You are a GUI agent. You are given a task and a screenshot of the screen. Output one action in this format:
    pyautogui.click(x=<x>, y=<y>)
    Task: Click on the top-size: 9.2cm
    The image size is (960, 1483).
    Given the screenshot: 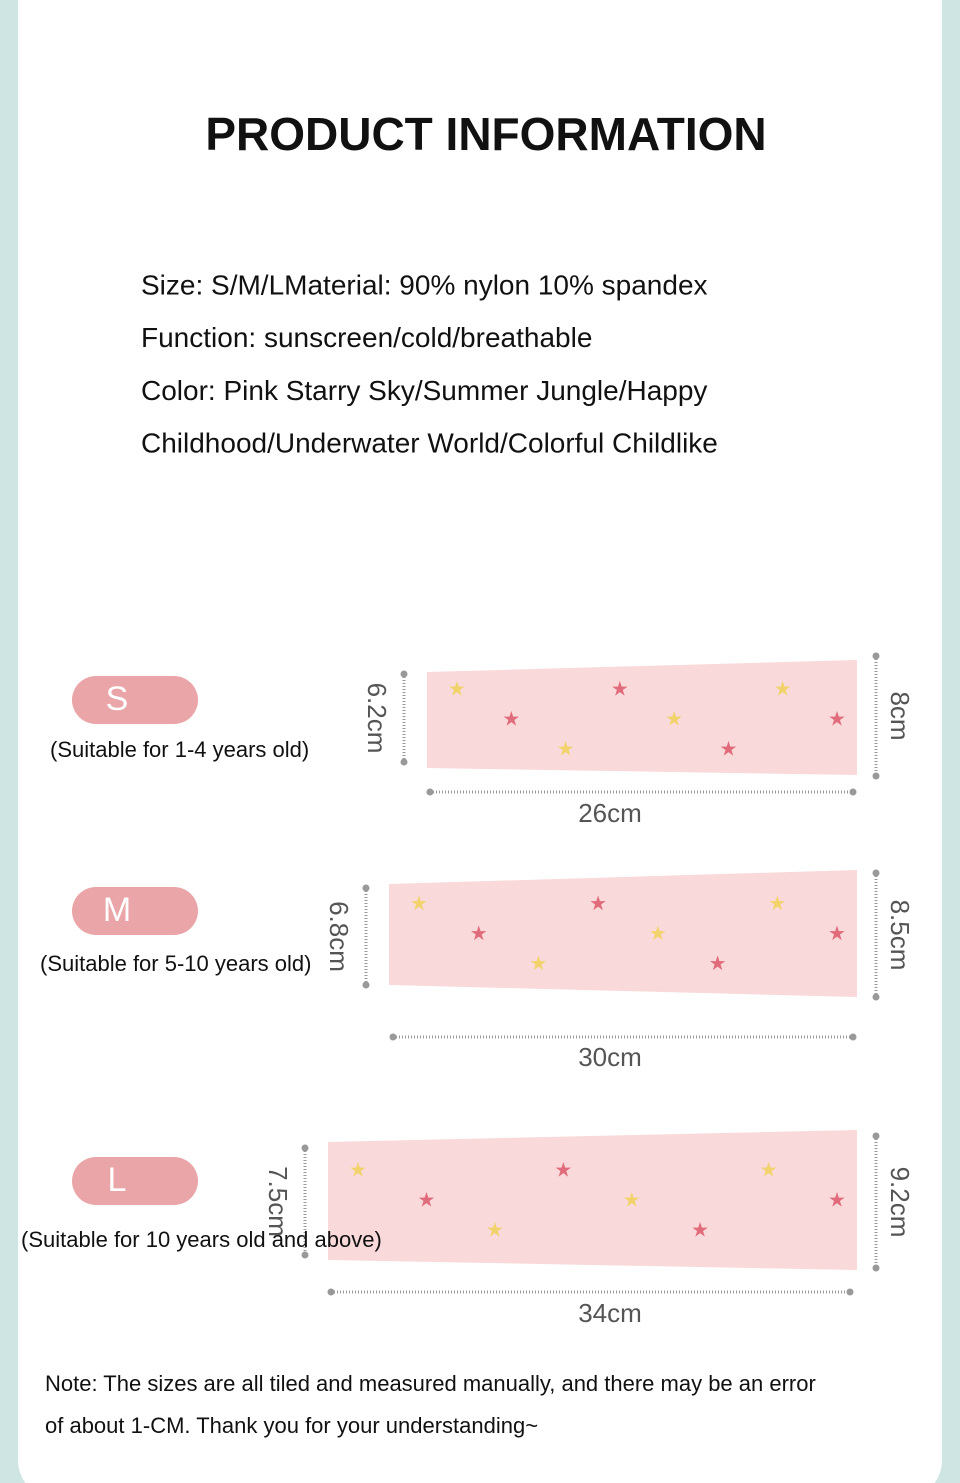 What is the action you would take?
    pyautogui.click(x=900, y=1202)
    